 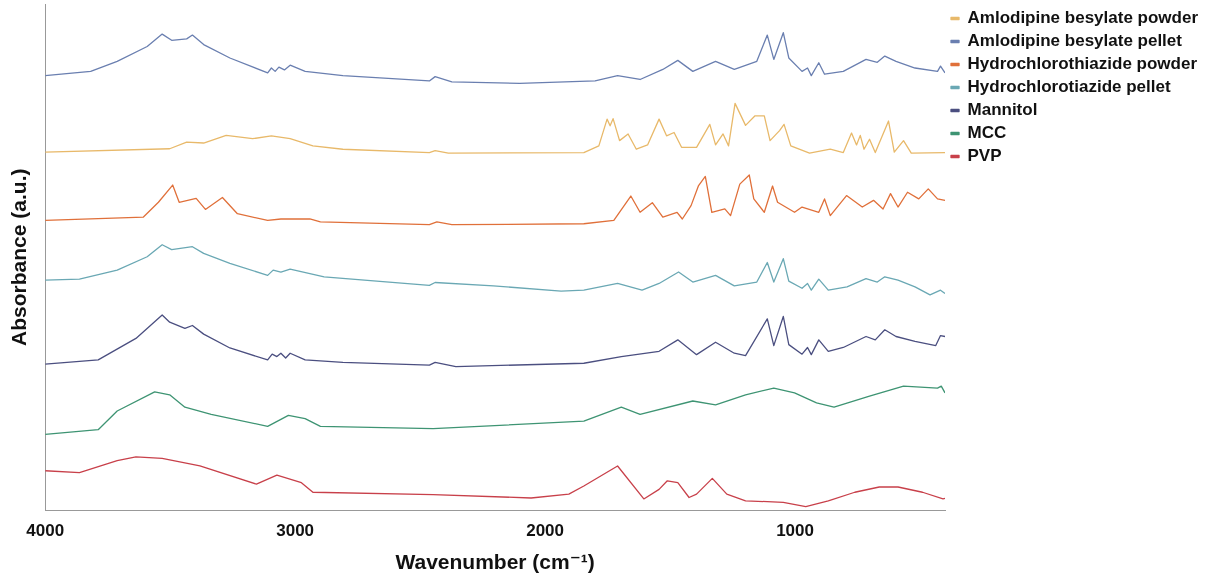 What do you see at coordinates (545, 531) in the screenshot?
I see `x-tick-label: 2000` at bounding box center [545, 531].